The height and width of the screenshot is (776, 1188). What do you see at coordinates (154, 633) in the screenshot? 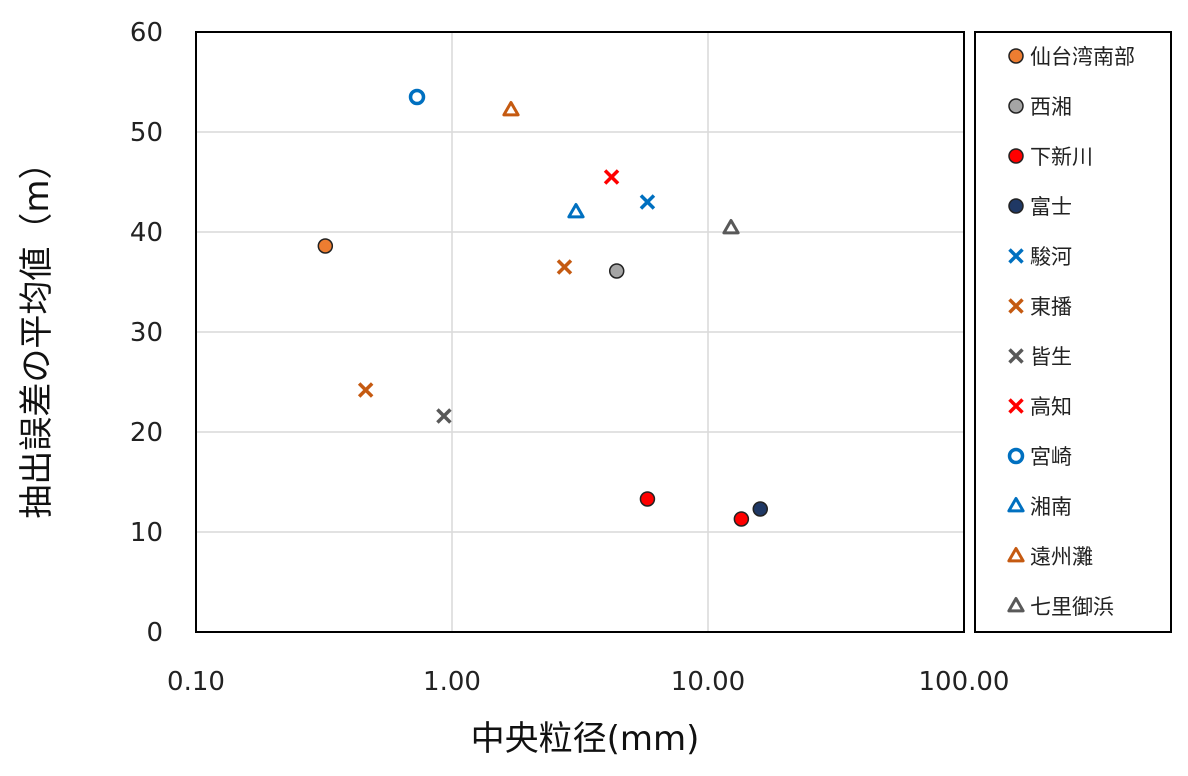
I see `y-tick-label: 0` at bounding box center [154, 633].